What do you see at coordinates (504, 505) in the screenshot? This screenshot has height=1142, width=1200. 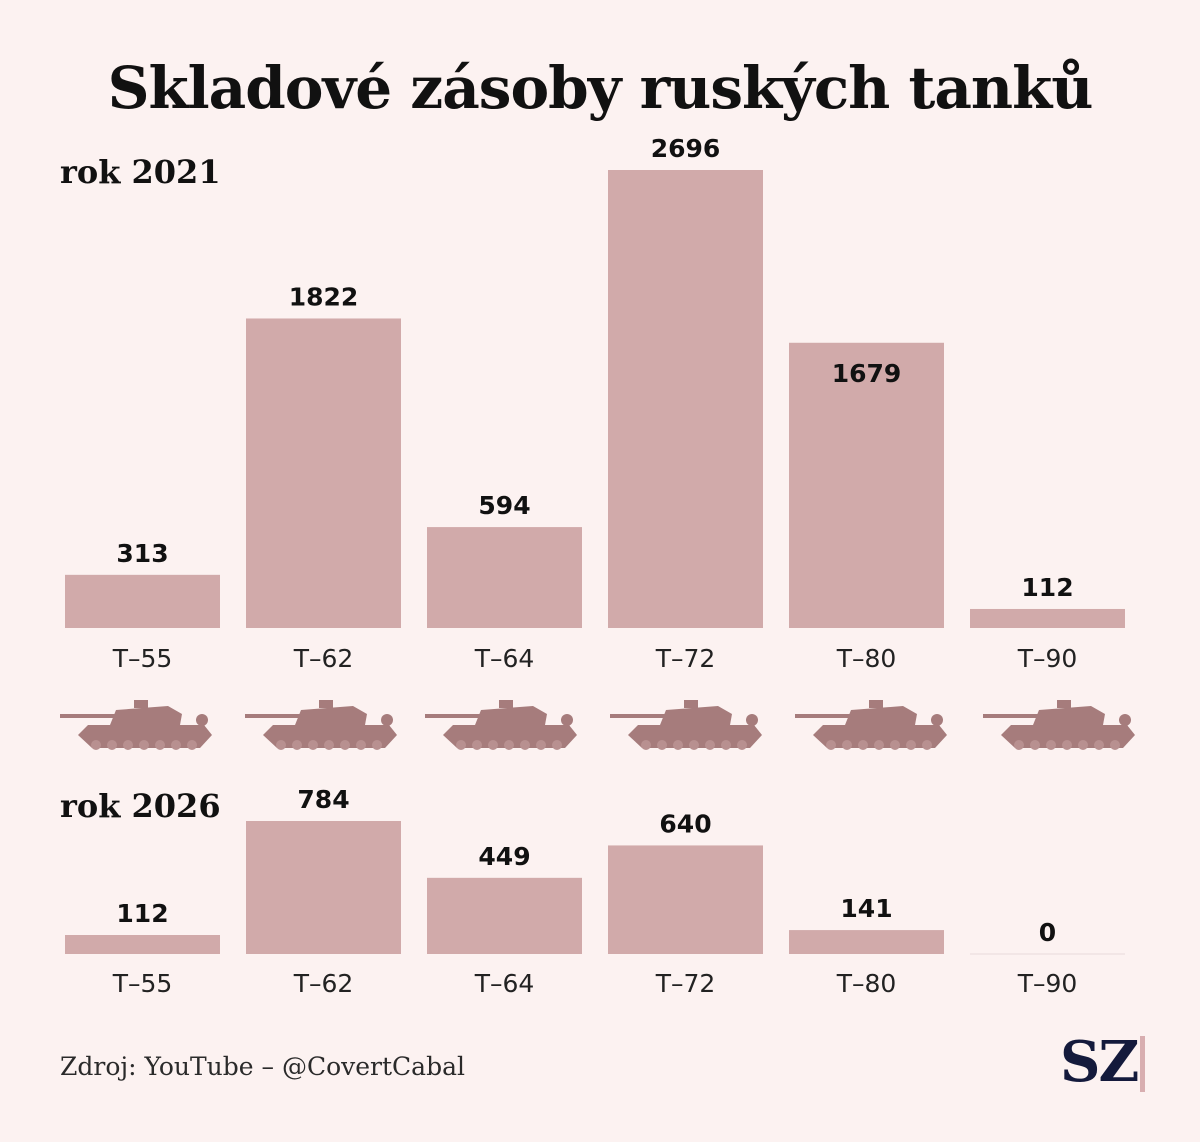 I see `value-label: 594` at bounding box center [504, 505].